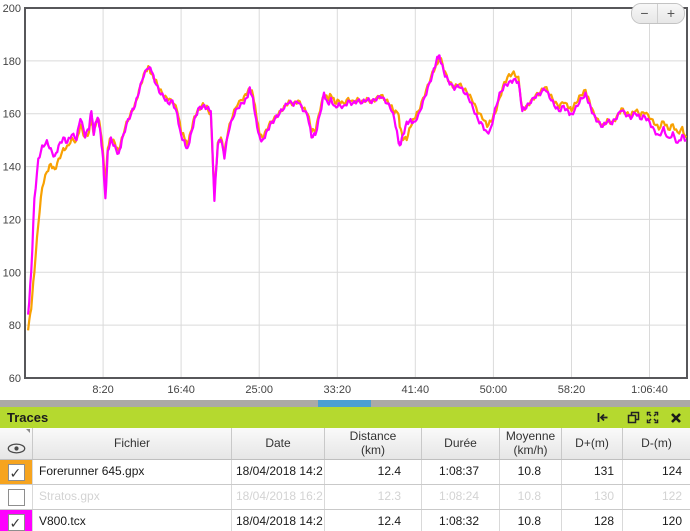 This screenshot has height=531, width=690. Describe the element at coordinates (132, 520) in the screenshot. I see `file-name-cell: V800.tcx` at that location.